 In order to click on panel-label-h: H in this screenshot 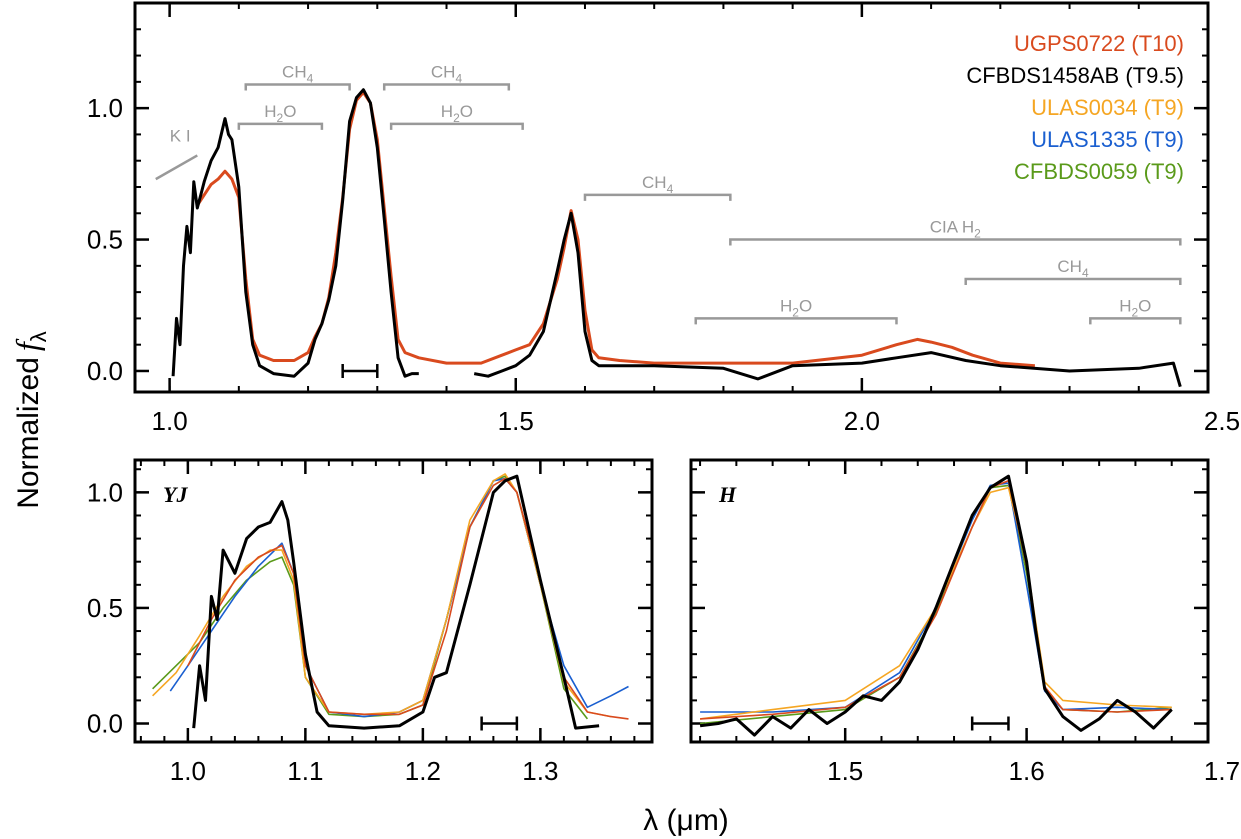, I will do `click(727, 494)`.